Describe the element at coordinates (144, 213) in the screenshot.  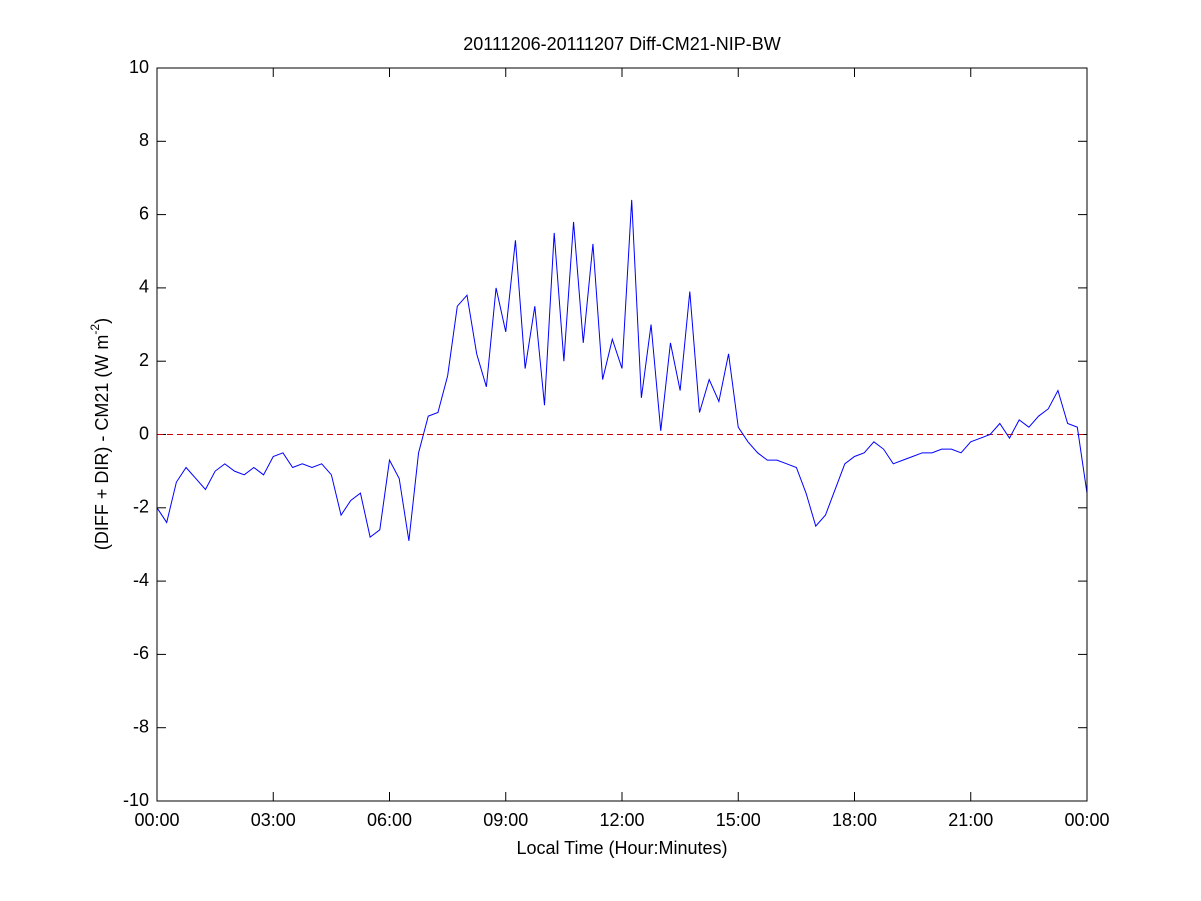
I see `y-tick-label: 6` at that location.